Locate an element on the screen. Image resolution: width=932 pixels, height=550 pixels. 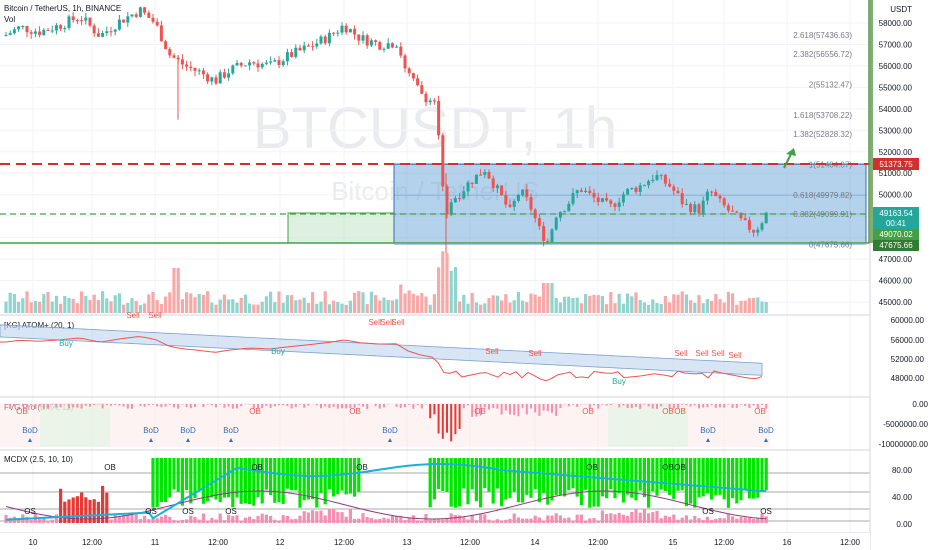
fvg-ob-label: OB is located at coordinates (760, 411).